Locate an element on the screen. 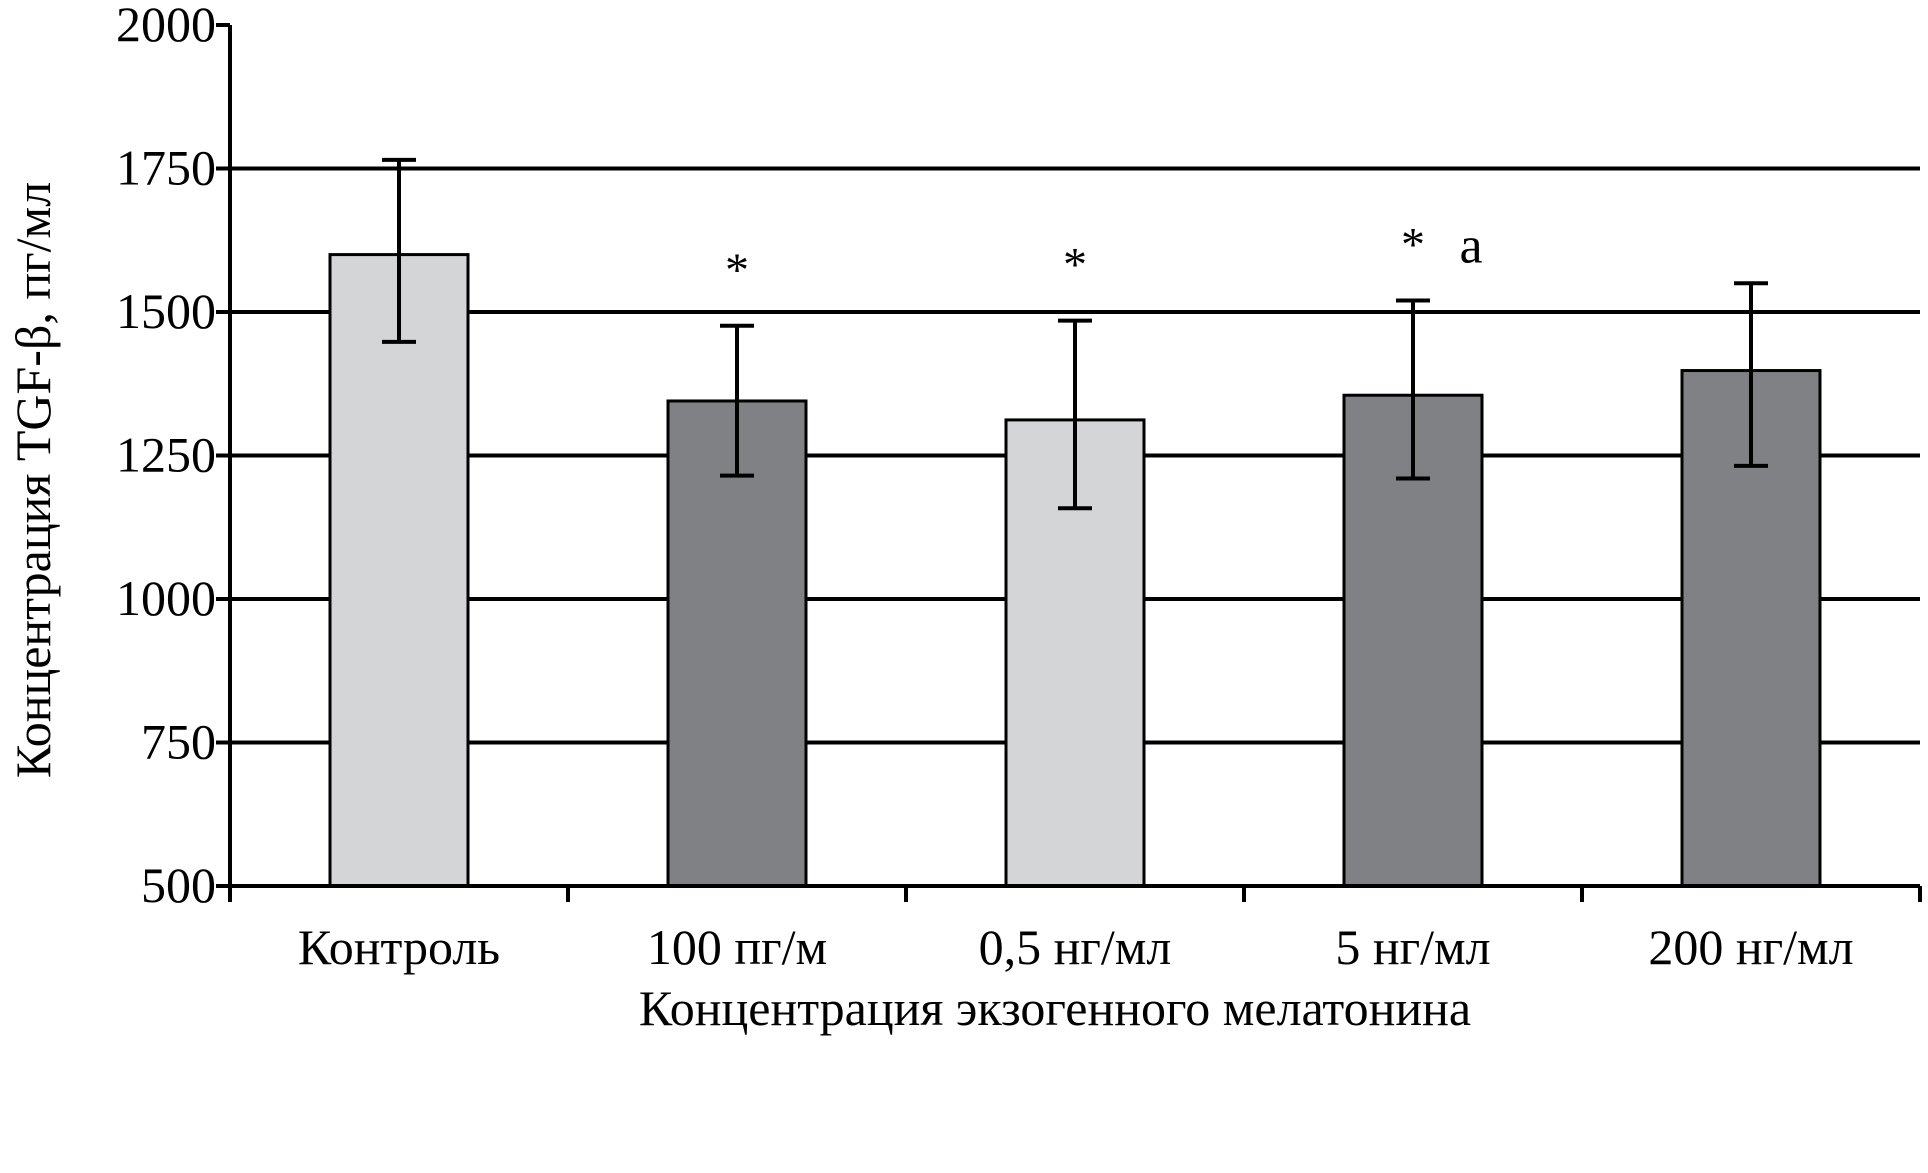 Image resolution: width=1928 pixels, height=1173 pixels. y-tick-label: 1750 is located at coordinates (166, 168).